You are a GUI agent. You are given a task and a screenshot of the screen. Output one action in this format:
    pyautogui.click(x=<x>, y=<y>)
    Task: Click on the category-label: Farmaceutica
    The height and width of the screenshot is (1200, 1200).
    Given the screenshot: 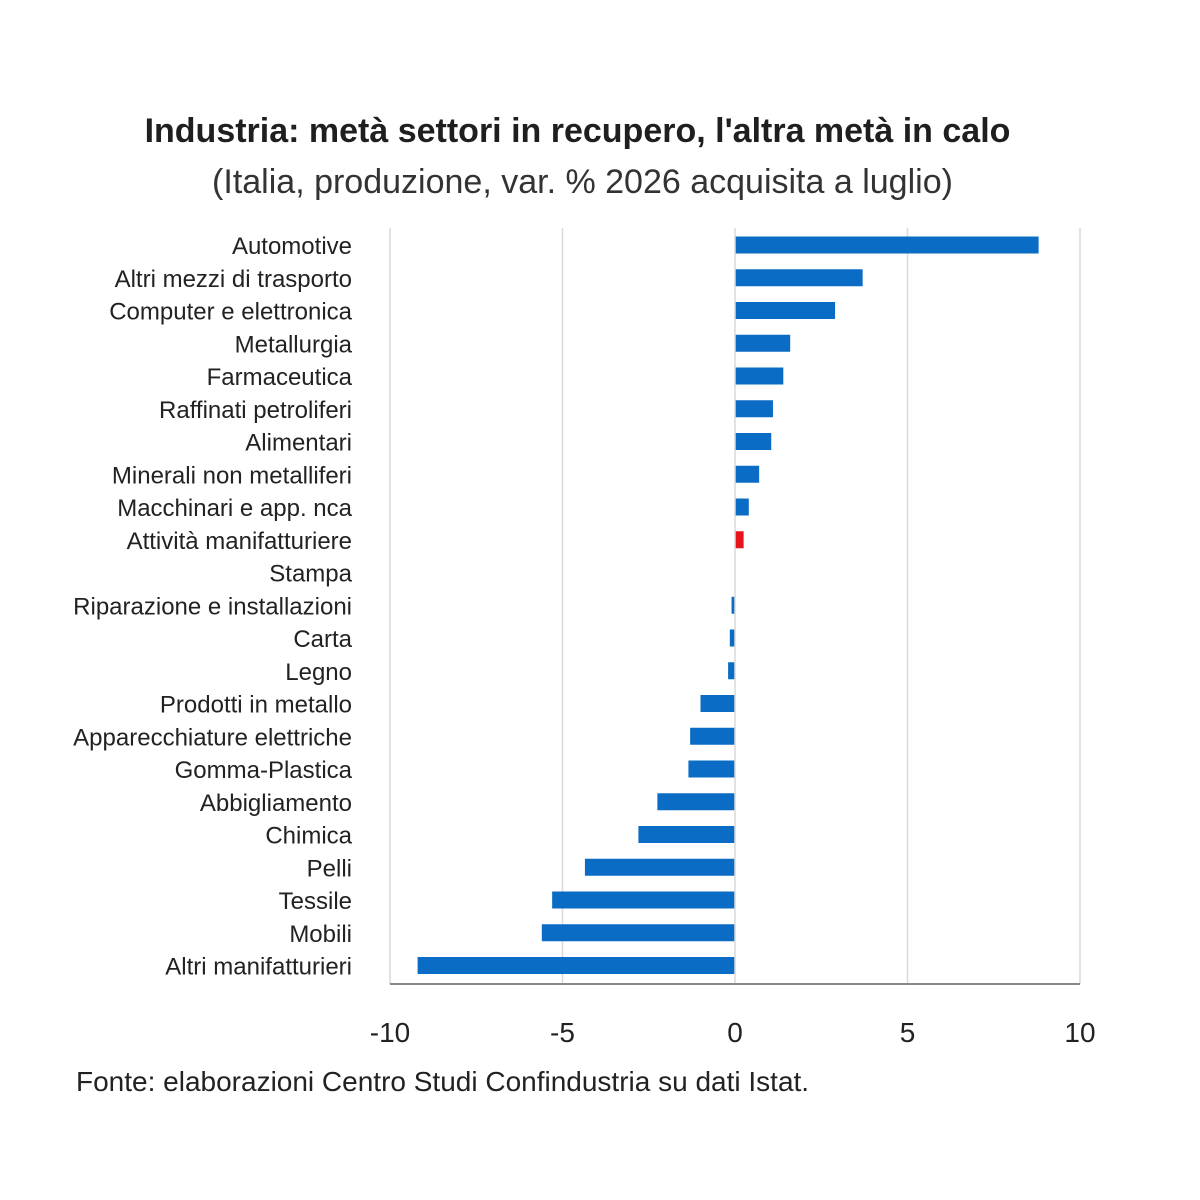 What is the action you would take?
    pyautogui.click(x=280, y=377)
    